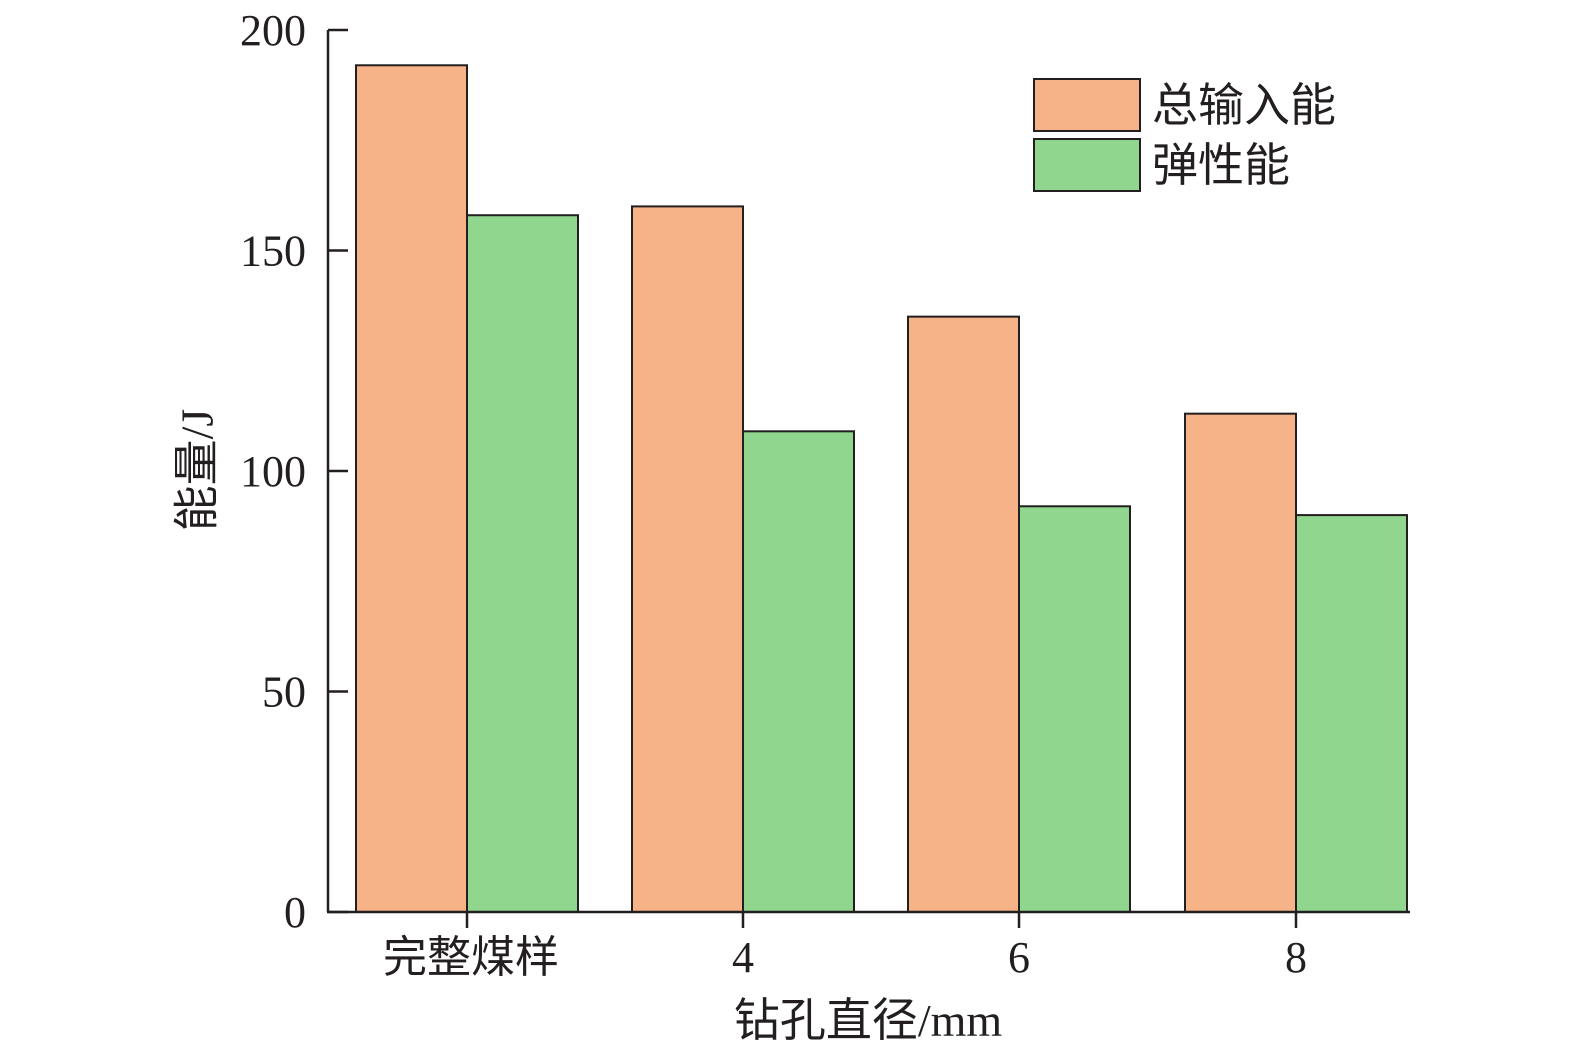 The image size is (1575, 1060). Describe the element at coordinates (284, 692) in the screenshot. I see `y-tick-label: 50` at that location.